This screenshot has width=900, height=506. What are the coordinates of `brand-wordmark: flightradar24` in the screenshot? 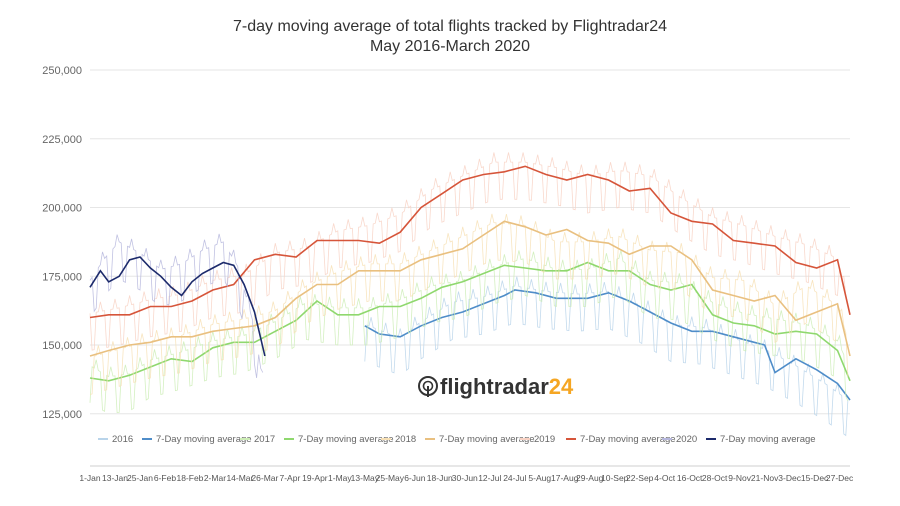 It's located at (507, 386).